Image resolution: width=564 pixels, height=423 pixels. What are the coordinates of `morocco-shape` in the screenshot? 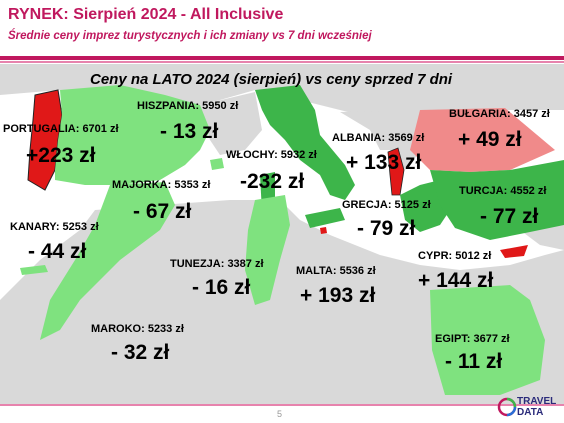 It's located at (107, 261).